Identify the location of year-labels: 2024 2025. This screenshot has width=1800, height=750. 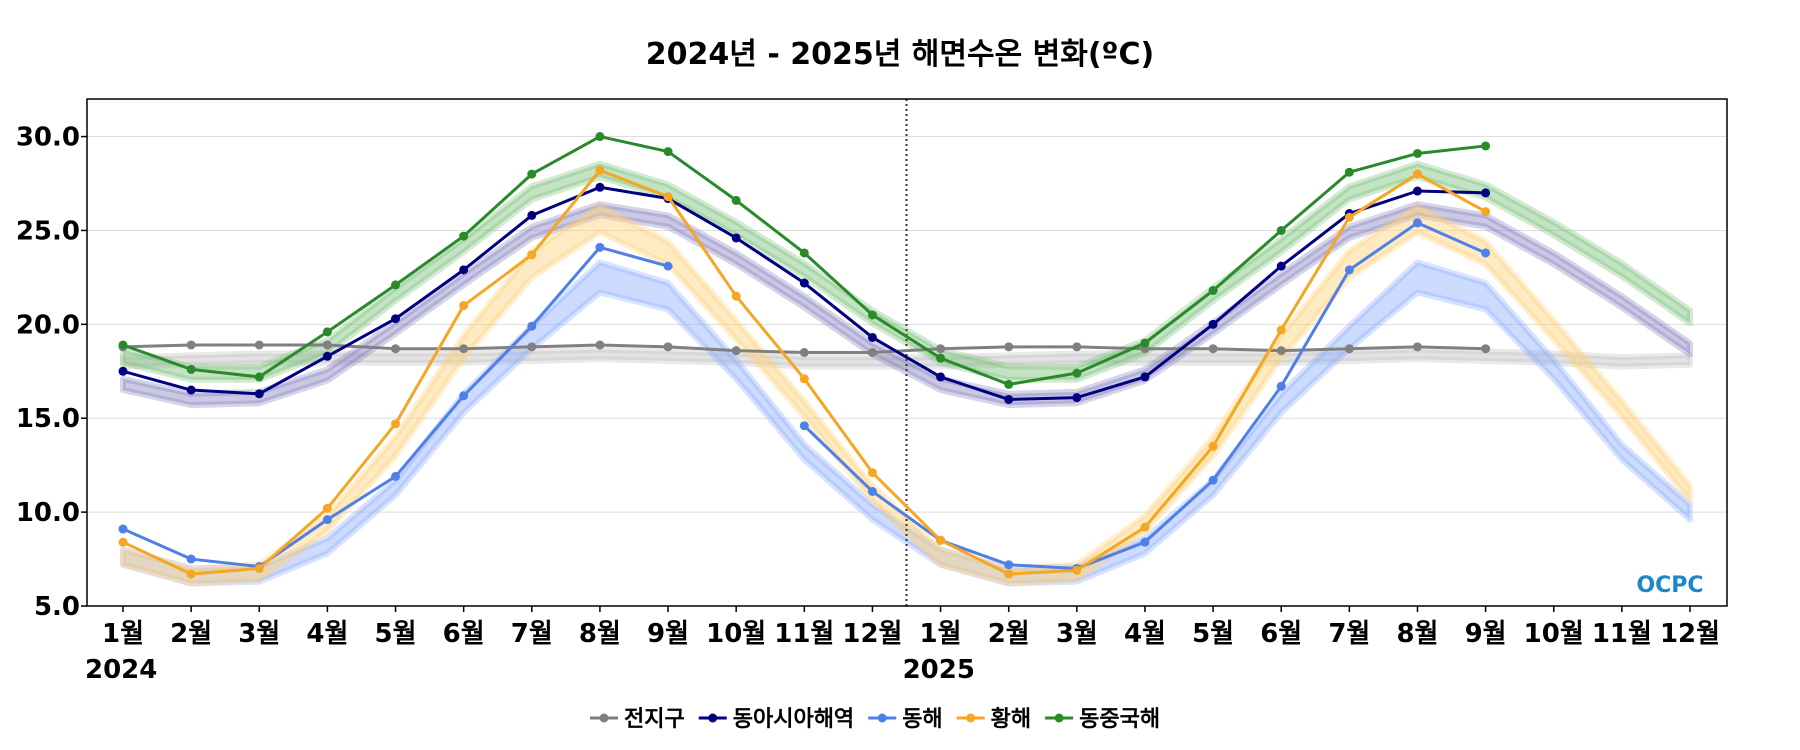
(530, 670).